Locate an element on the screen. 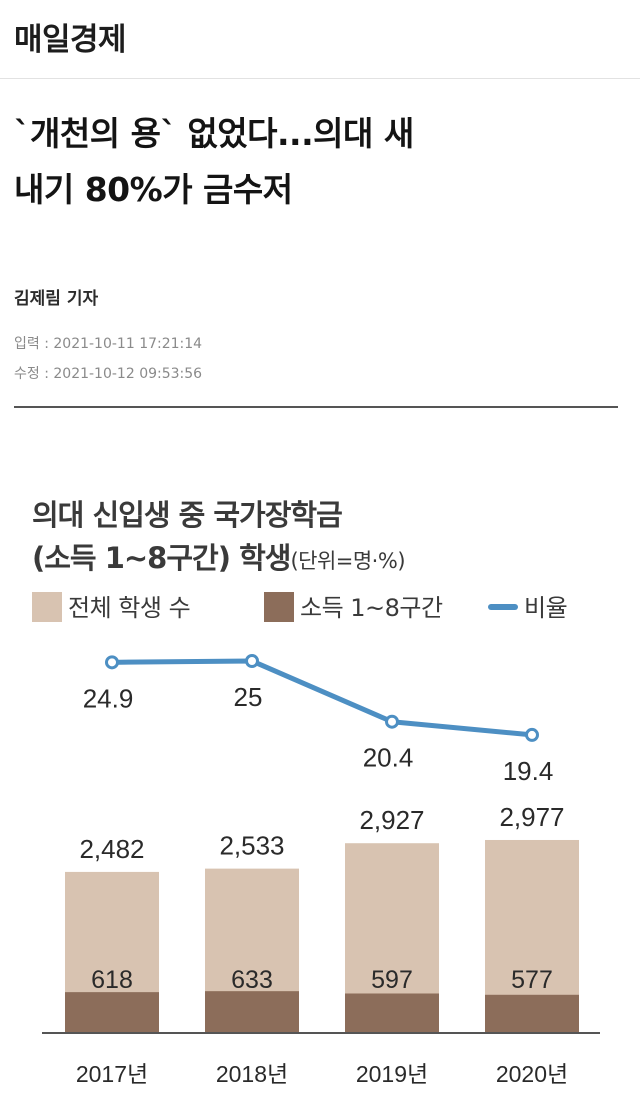 The image size is (640, 1096). legend-item-low-income: 소득 1~8구간 is located at coordinates (353, 608).